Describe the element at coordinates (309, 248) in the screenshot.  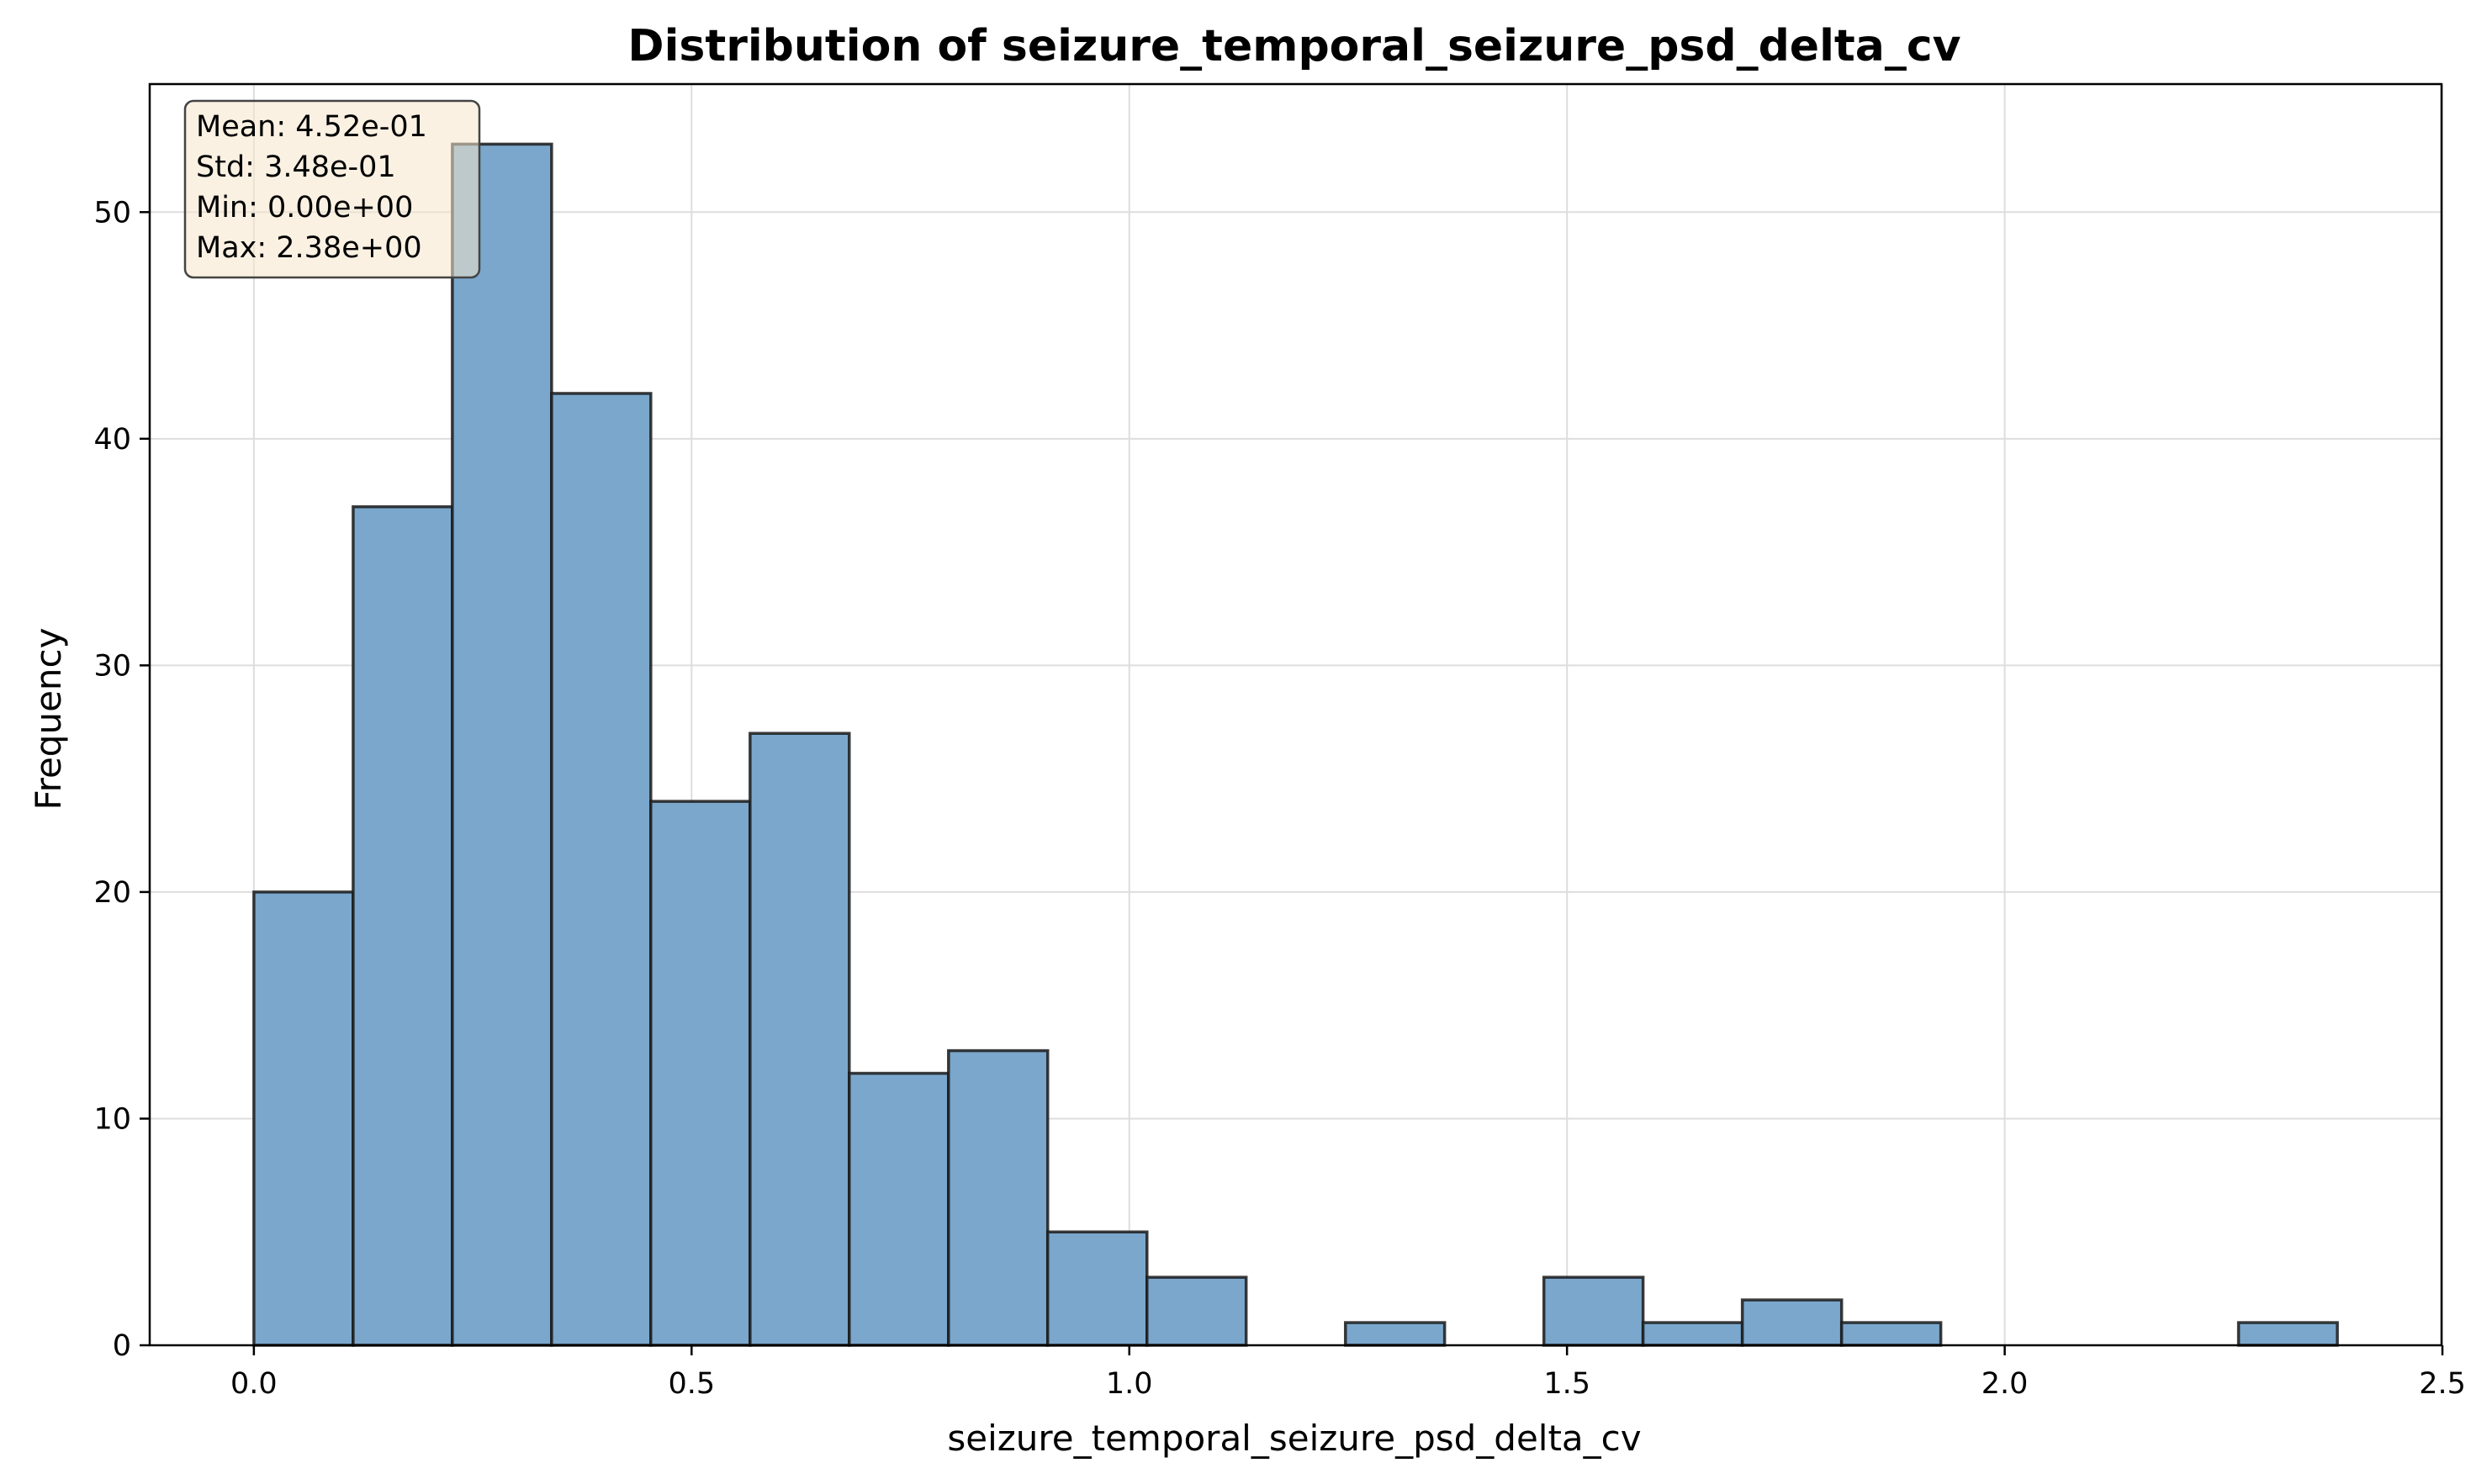
I see `stats-max: Max: 2.38e+00` at that location.